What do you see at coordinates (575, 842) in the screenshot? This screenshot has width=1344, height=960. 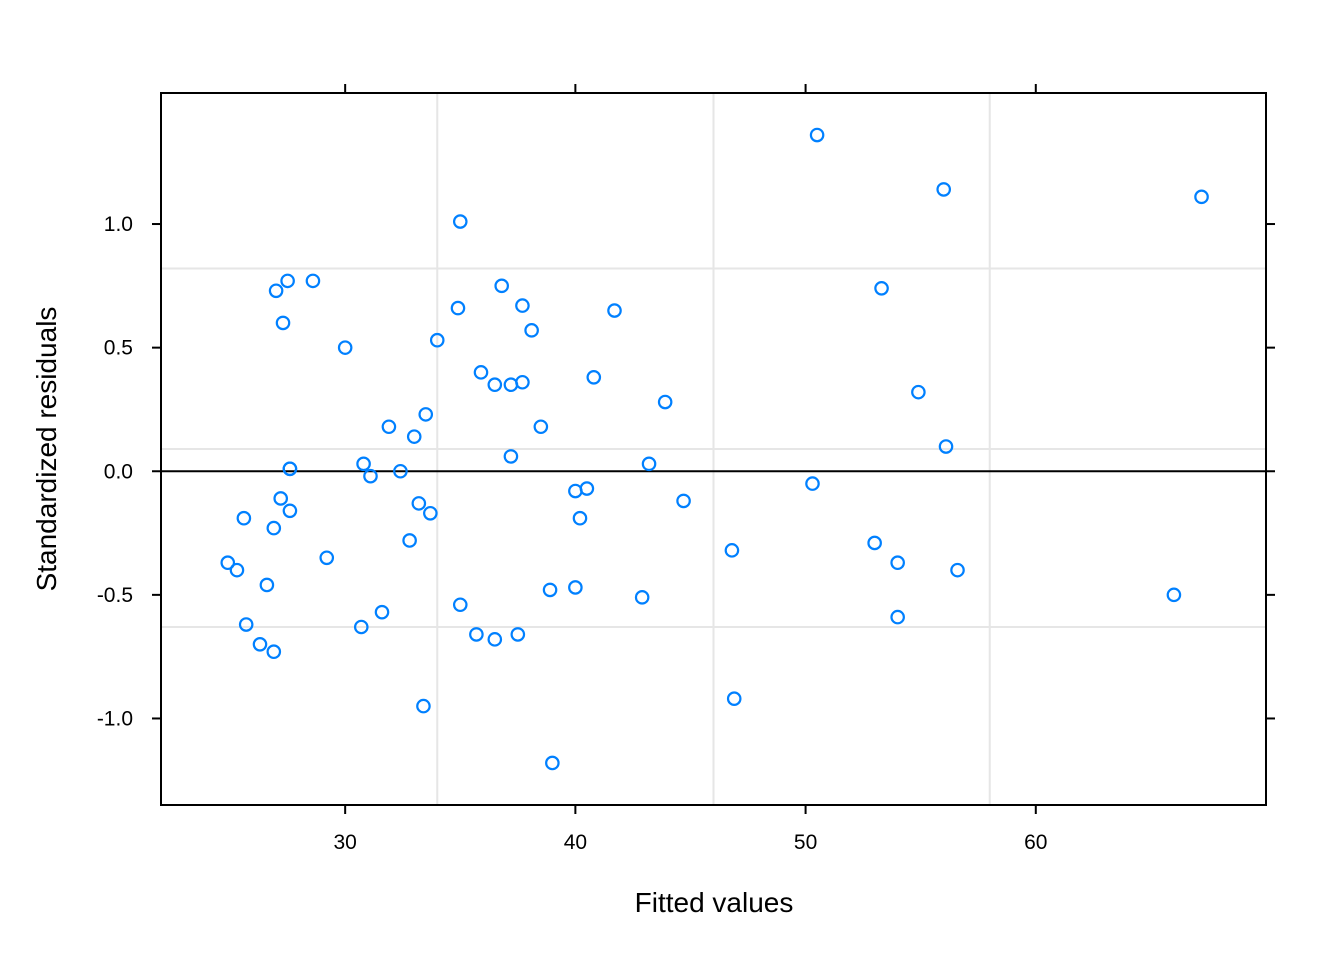 I see `x-tick-label: 40` at bounding box center [575, 842].